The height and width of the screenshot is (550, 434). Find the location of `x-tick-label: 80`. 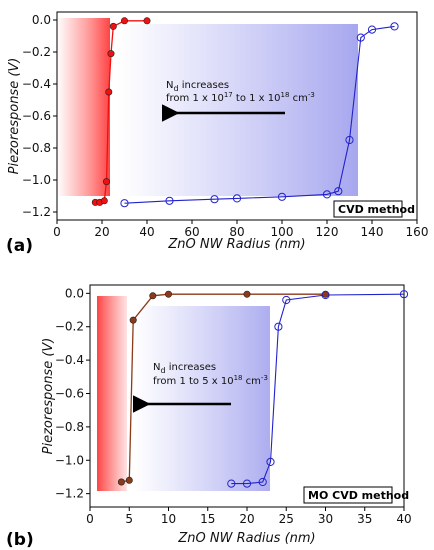

x-tick-label: 80 is located at coordinates (236, 232).